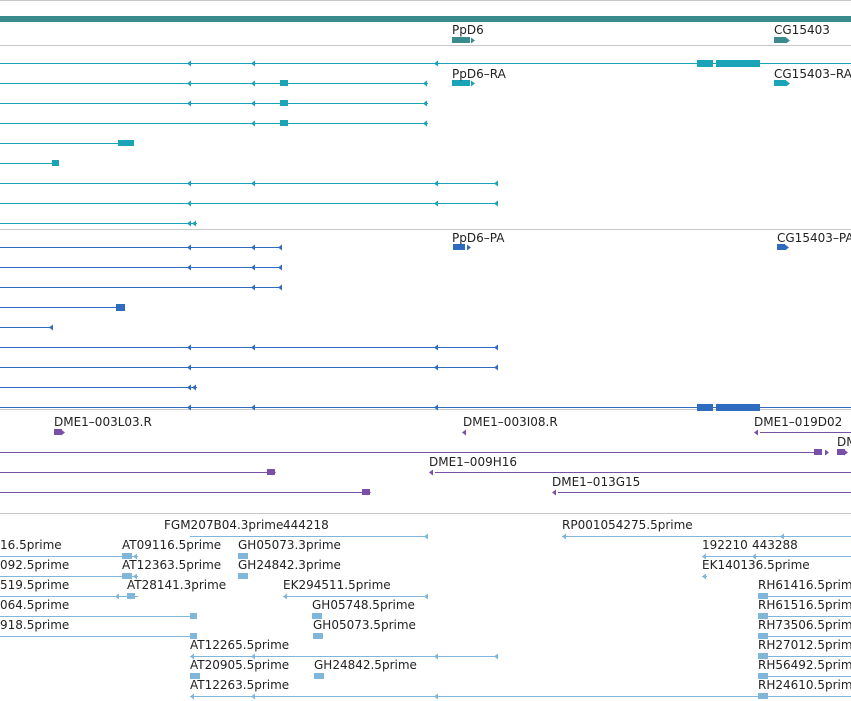 This screenshot has width=851, height=701. What do you see at coordinates (596, 482) in the screenshot?
I see `clone-label: DME1–013G15` at bounding box center [596, 482].